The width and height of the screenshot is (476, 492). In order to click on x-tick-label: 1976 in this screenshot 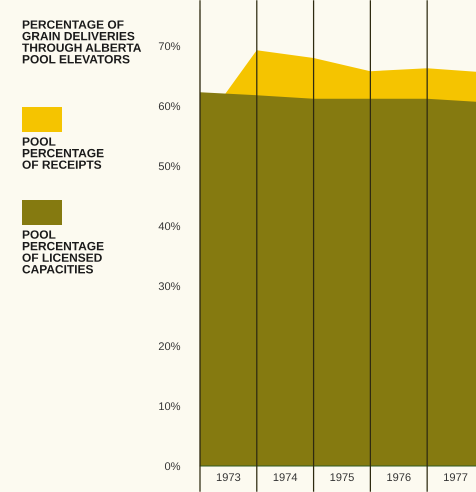, I will do `click(399, 477)`.